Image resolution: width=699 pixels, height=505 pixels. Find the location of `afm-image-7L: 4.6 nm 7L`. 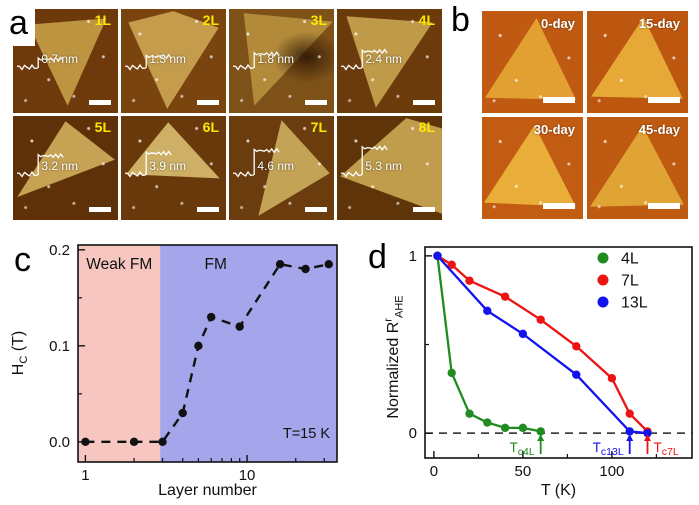

afm-image-7L: 4.6 nm 7L is located at coordinates (281, 168).